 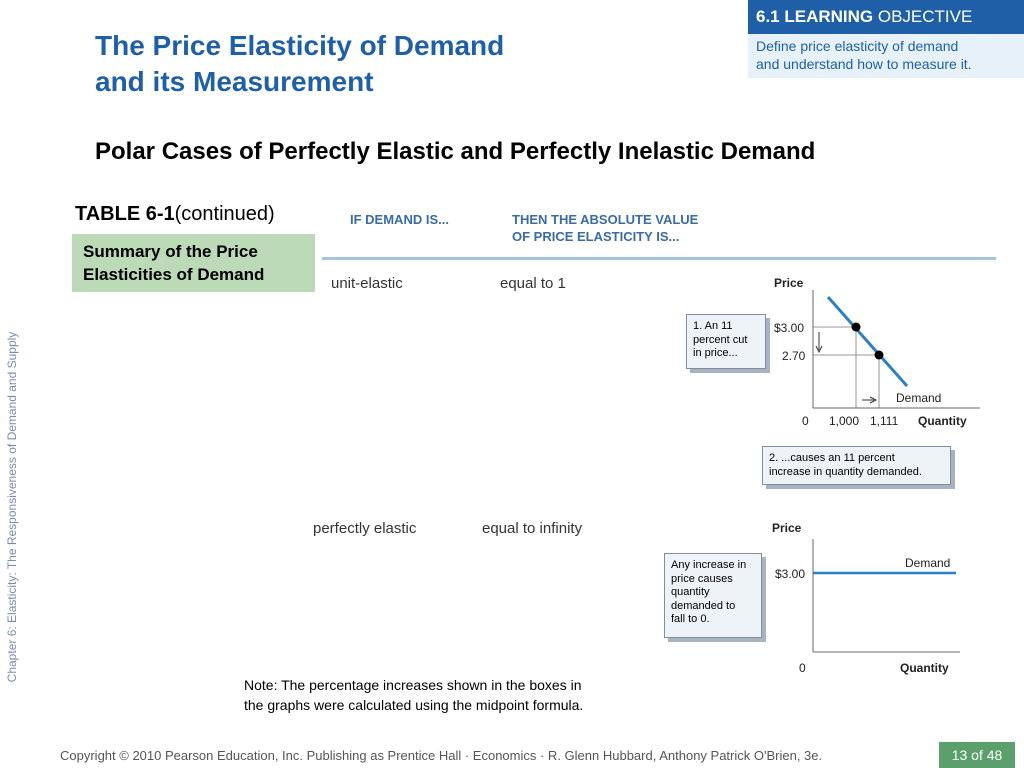 What do you see at coordinates (365, 528) in the screenshot?
I see `row-2-demand: perfectly elastic` at bounding box center [365, 528].